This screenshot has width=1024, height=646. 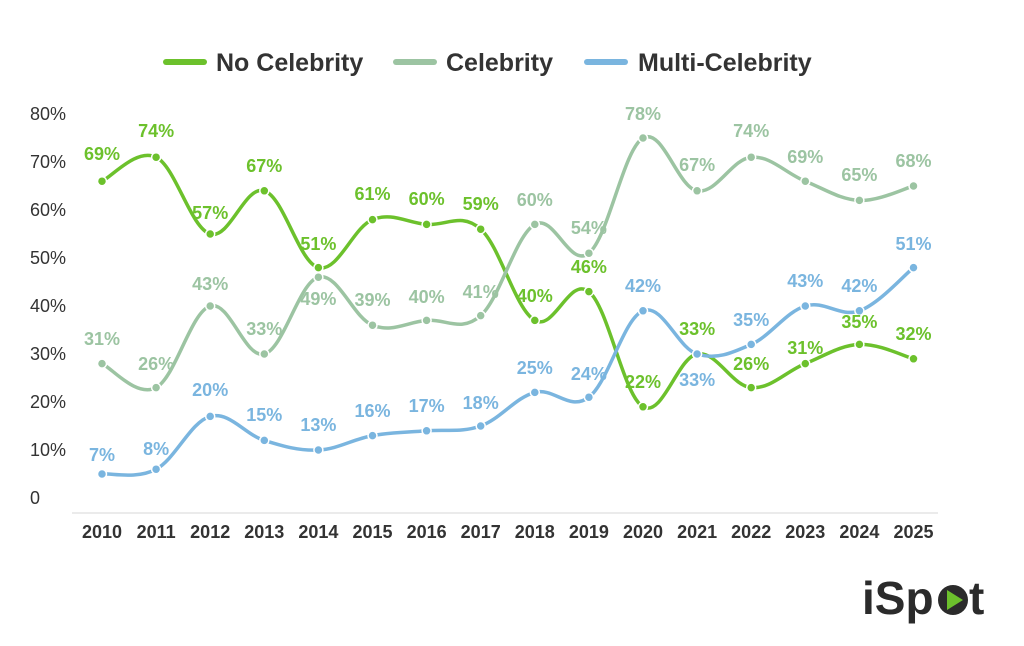 I want to click on data-label-no-celebrity: 33%, so click(x=697, y=329).